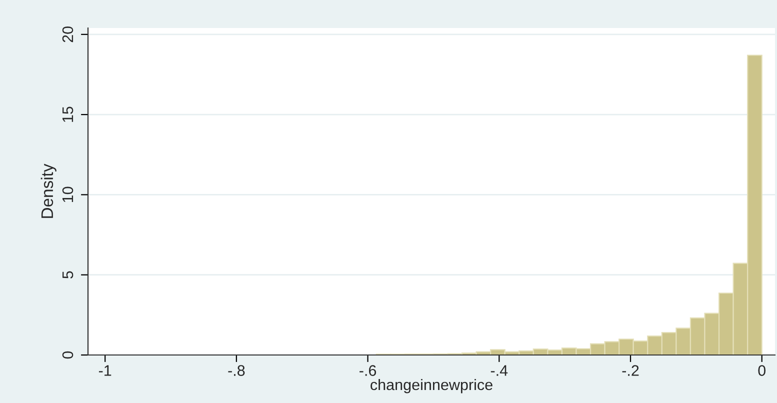  What do you see at coordinates (48, 191) in the screenshot?
I see `y-axis-title: Density` at bounding box center [48, 191].